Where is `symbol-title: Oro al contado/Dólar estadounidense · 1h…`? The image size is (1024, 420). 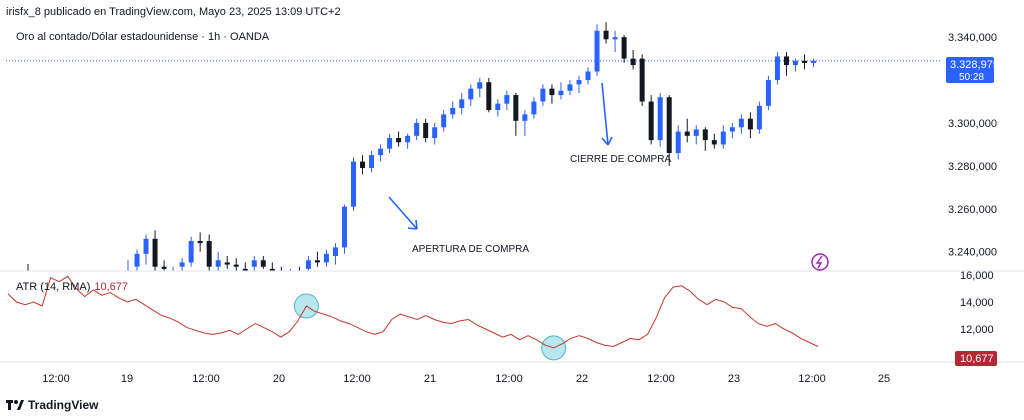
symbol-title: Oro al contado/Dólar estadounidense · 1h… is located at coordinates (143, 37).